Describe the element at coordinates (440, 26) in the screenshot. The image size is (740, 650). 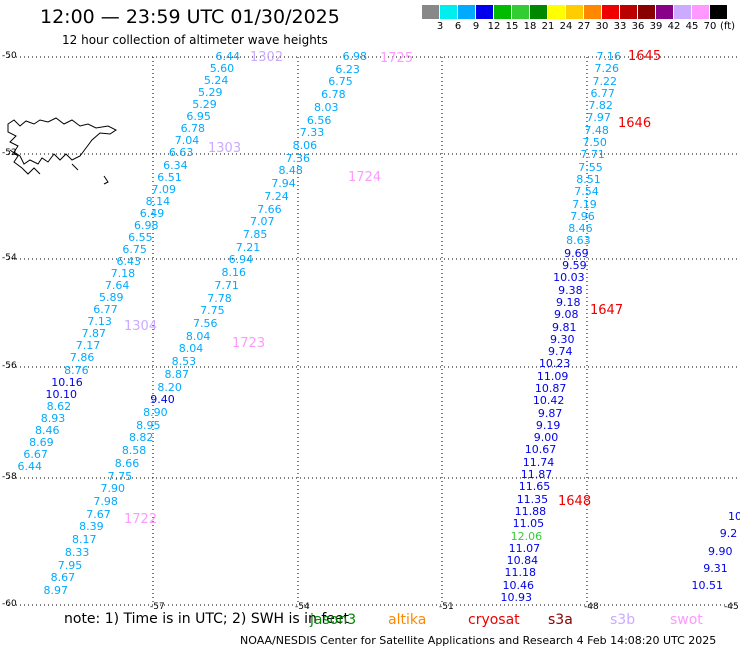
I see `scale-label: 3` at that location.